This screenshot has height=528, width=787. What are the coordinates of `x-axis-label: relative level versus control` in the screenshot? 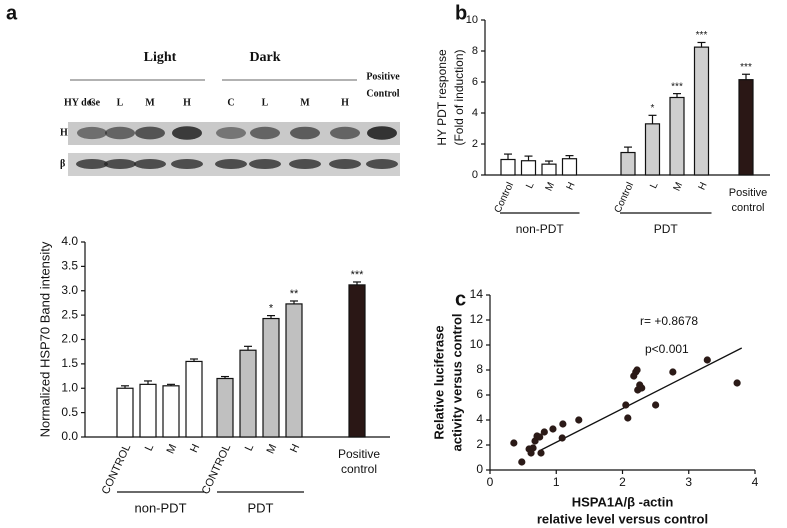 It's located at (622, 518).